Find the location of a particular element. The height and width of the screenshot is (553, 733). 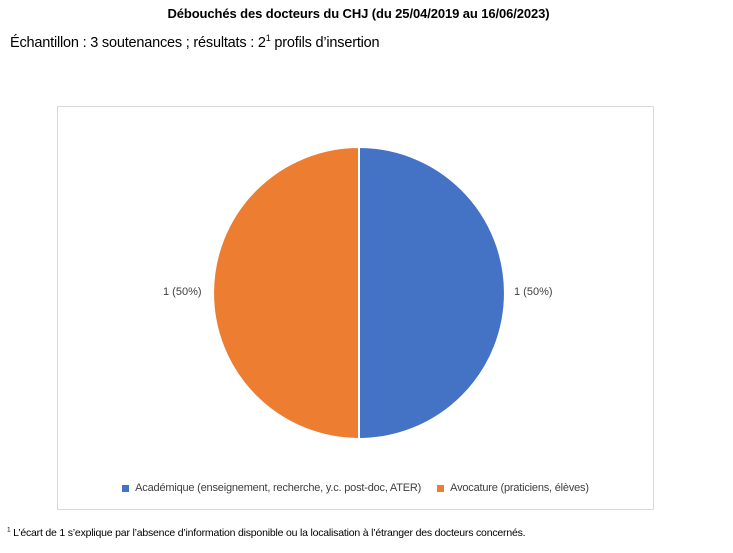

legend-item-avocature: Avocature (praticiens, élèves) is located at coordinates (513, 488).